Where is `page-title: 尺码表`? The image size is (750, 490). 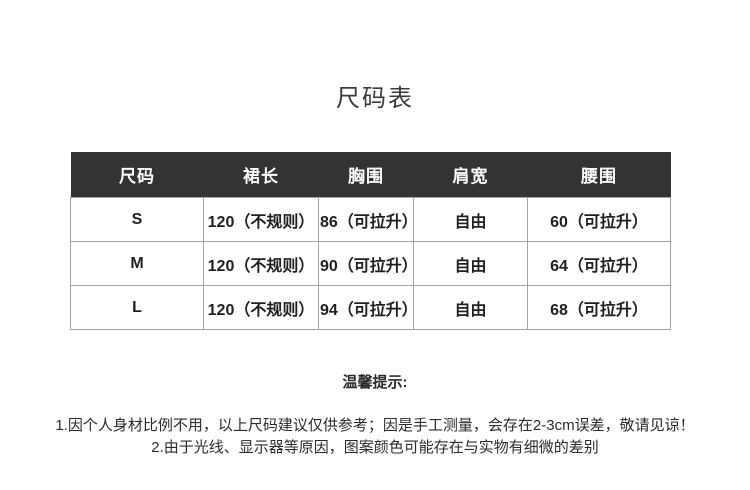 page-title: 尺码表 is located at coordinates (375, 98).